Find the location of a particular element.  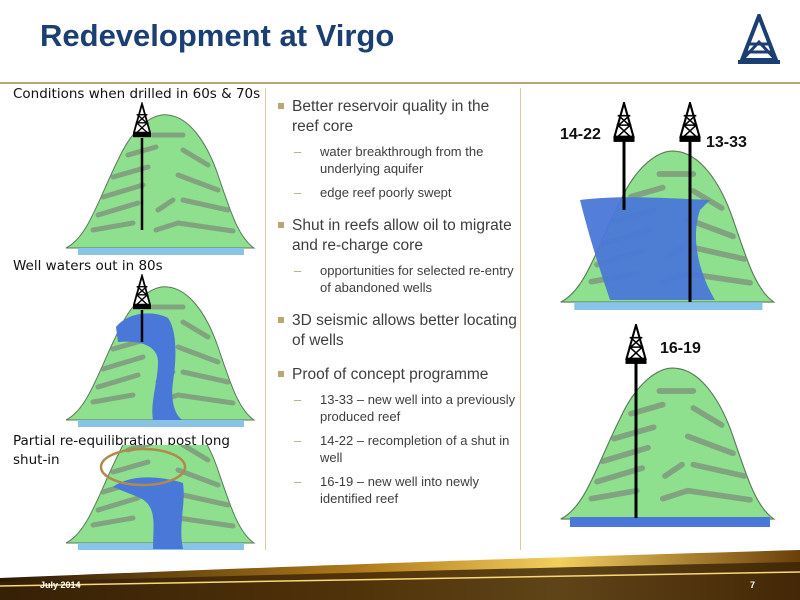

footer-date: July 2014 is located at coordinates (60, 585).